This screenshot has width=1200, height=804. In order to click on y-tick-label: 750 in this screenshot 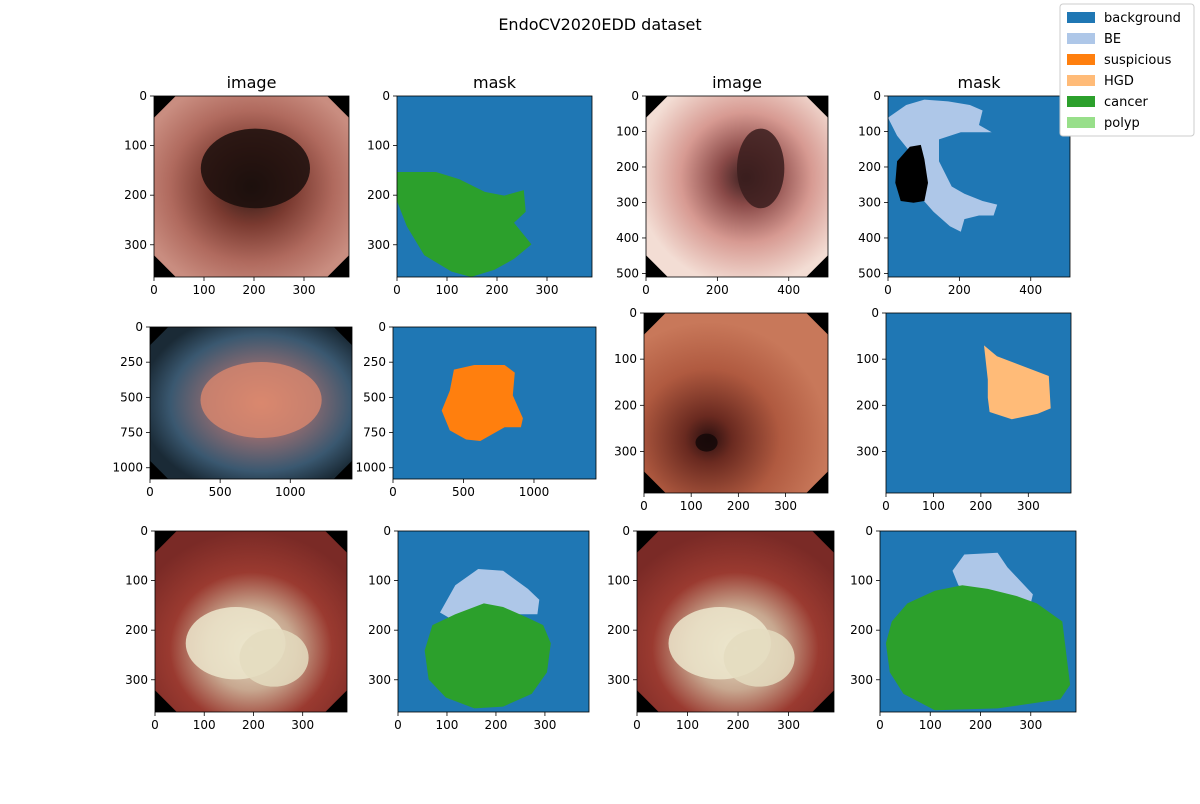, I will do `click(131, 433)`.